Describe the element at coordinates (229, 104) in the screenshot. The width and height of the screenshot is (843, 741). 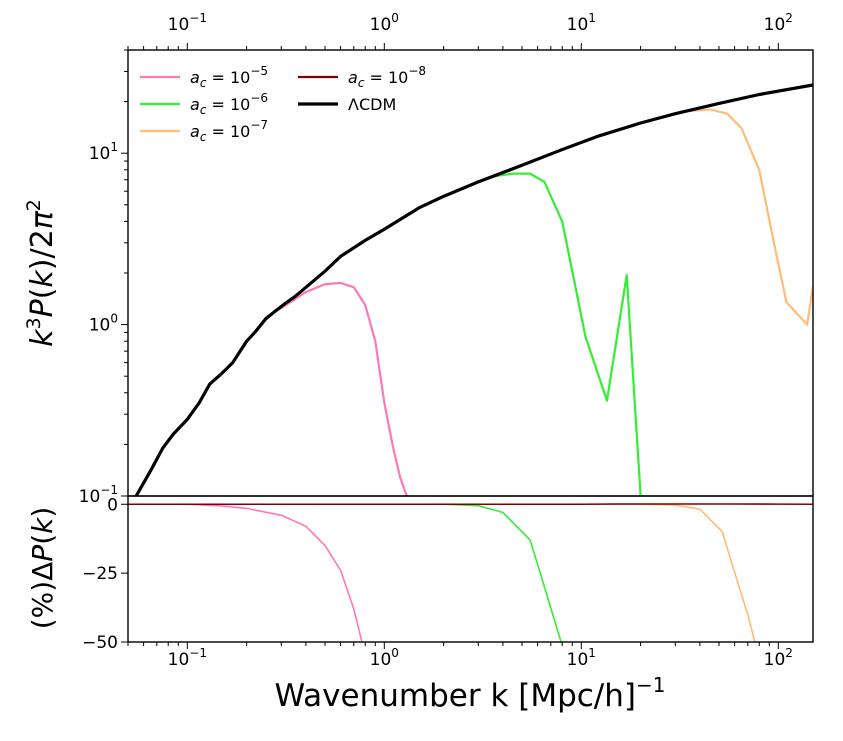
I see `legend-label-a-c-10-6: ac = 10−6` at that location.